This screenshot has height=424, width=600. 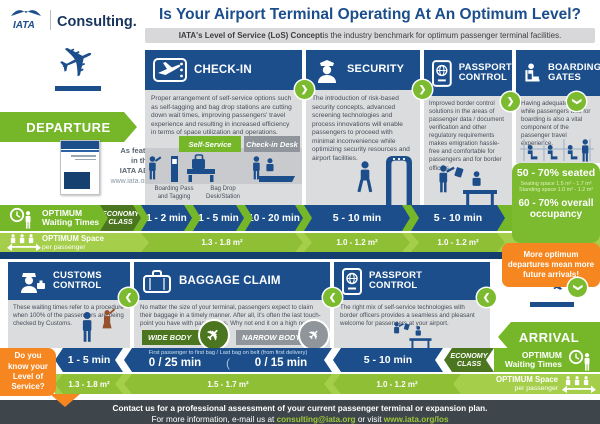 What do you see at coordinates (388, 360) in the screenshot?
I see `waiting-time-passport-bottom: 5 - 10 min` at bounding box center [388, 360].